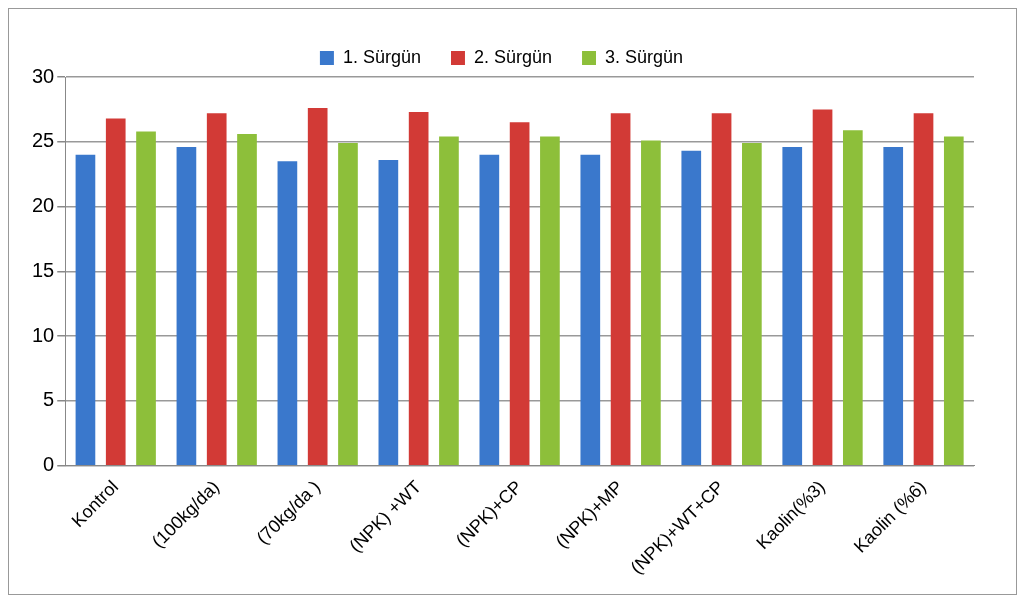 The image size is (1027, 603). I want to click on y-tick-label: 15, so click(43, 269).